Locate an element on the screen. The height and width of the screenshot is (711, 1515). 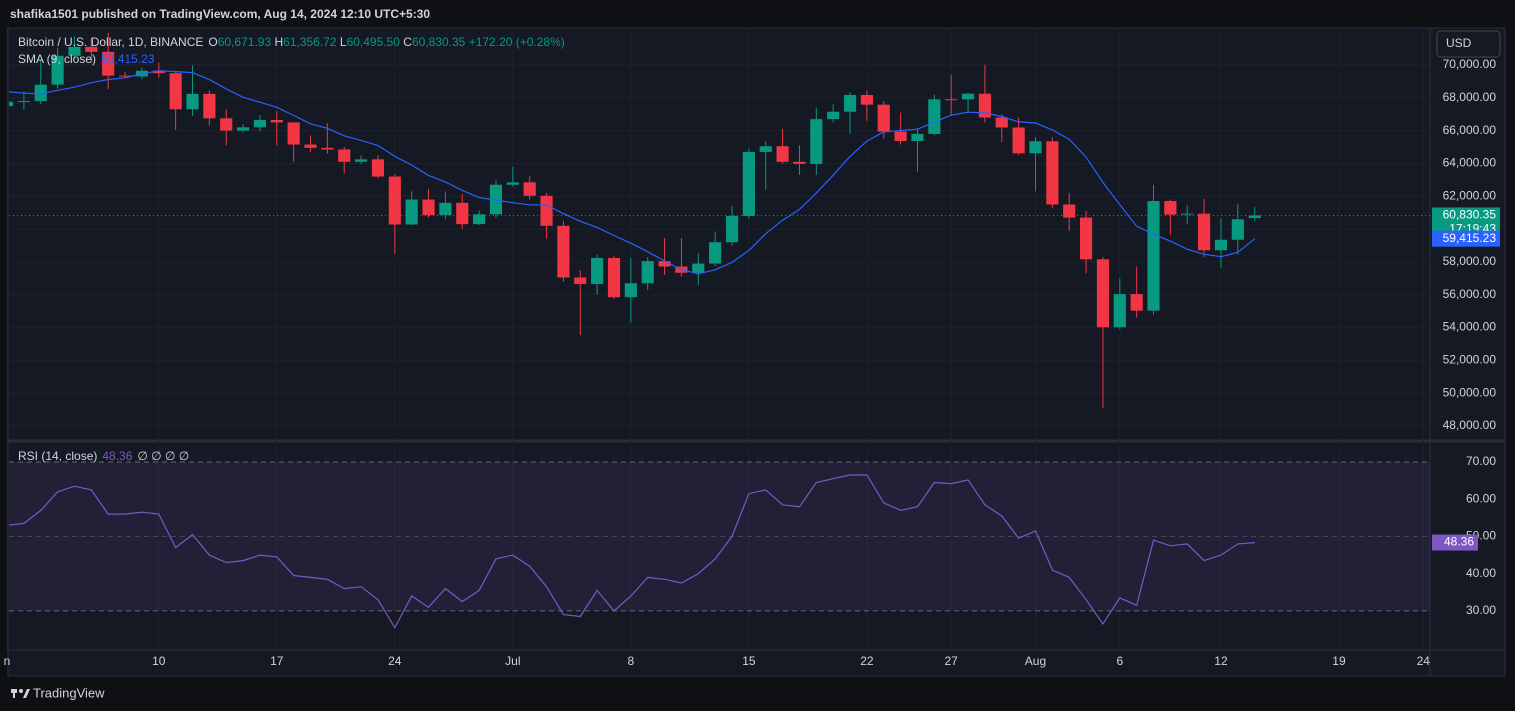
x-tick-label: Aug is located at coordinates (1035, 661).